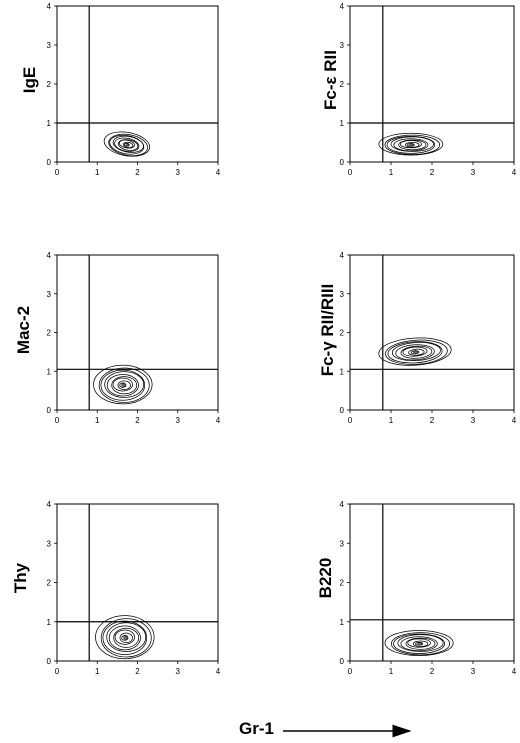  I want to click on panel-4-ylabel: Fc-γ RII/RIII, so click(327, 330).